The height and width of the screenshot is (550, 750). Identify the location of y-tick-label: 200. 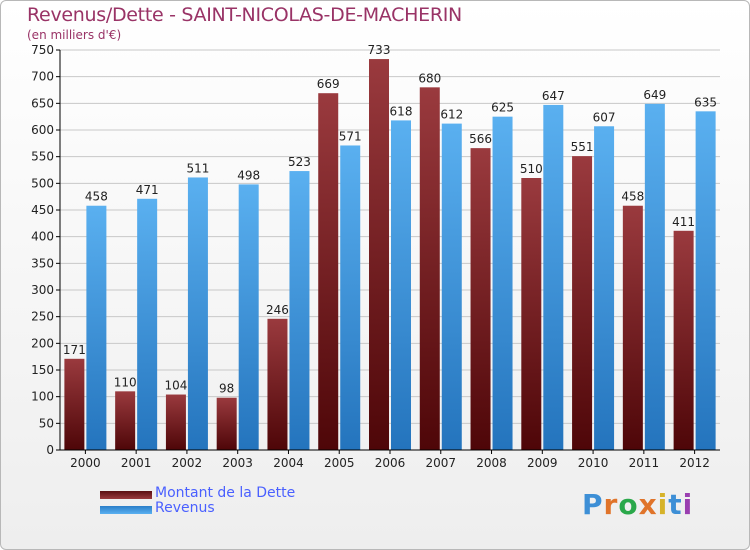
(42, 343).